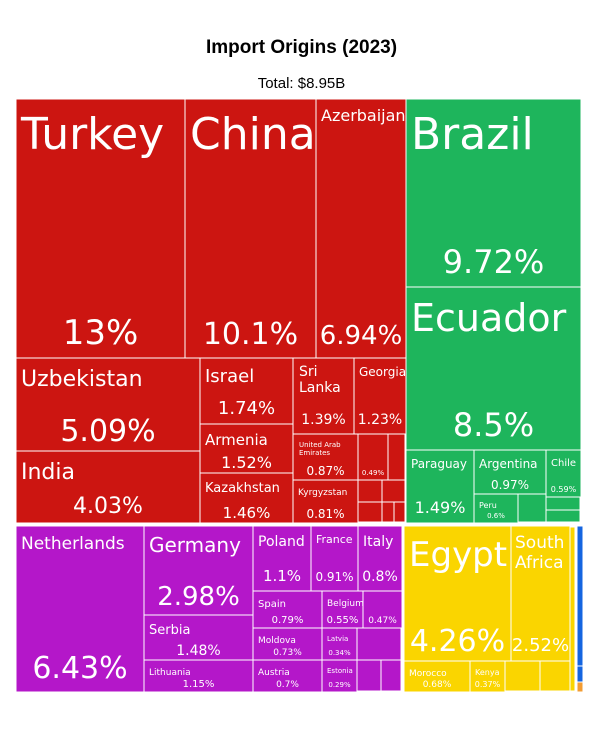  Describe the element at coordinates (325, 501) in the screenshot. I see `tile-kyrgyzstan` at that location.